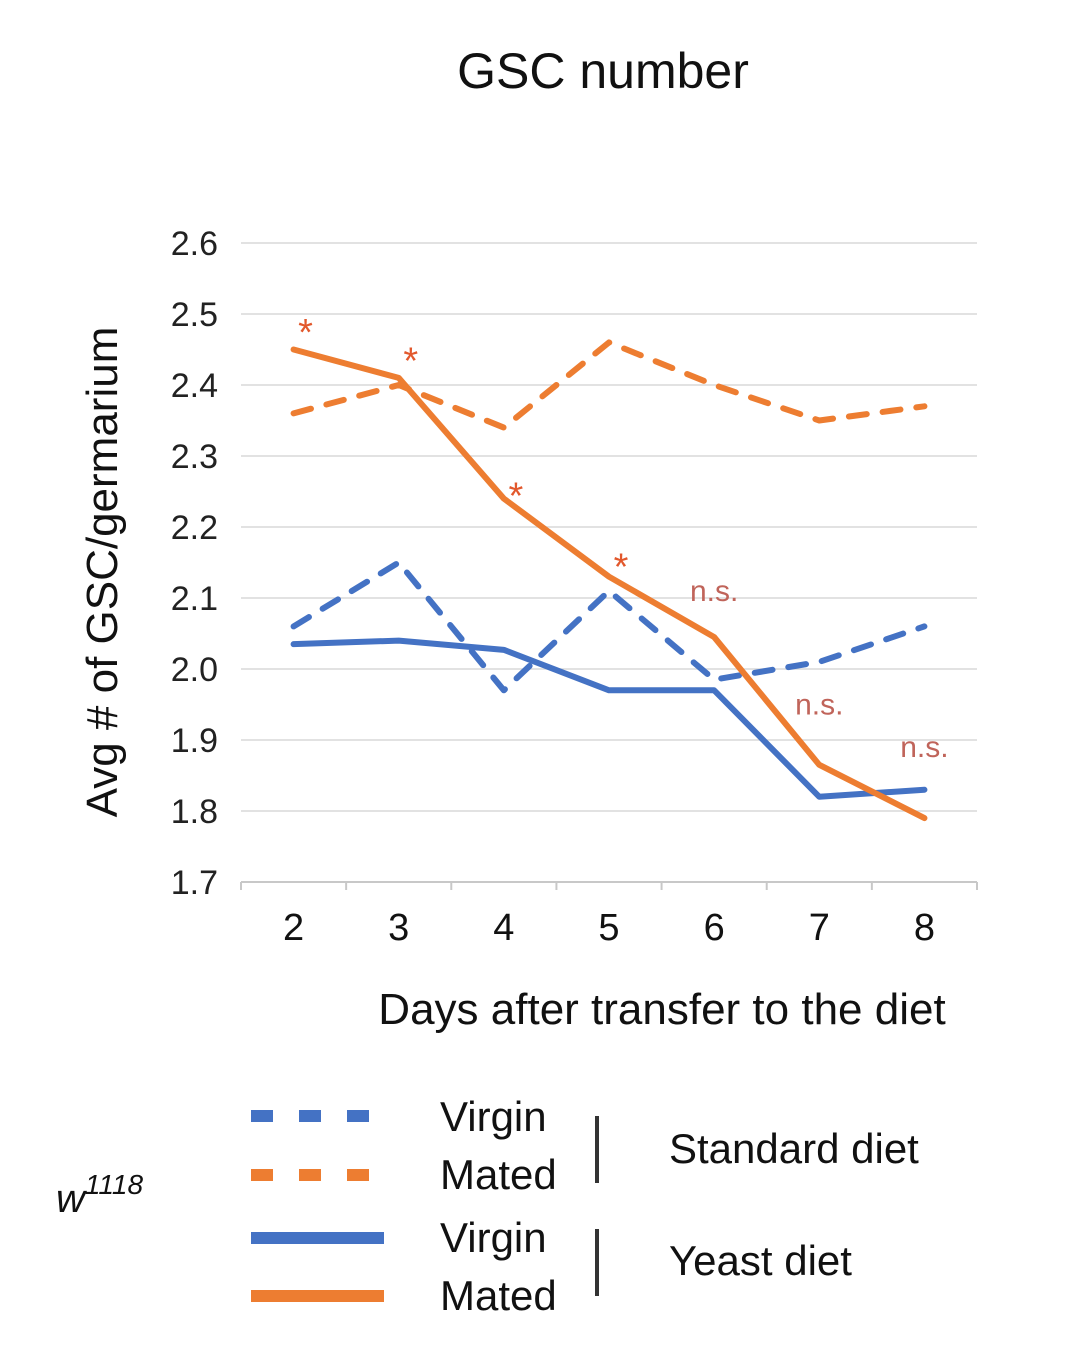  What do you see at coordinates (493, 1237) in the screenshot?
I see `legend-label-virgin-yeast: Virgin` at bounding box center [493, 1237].